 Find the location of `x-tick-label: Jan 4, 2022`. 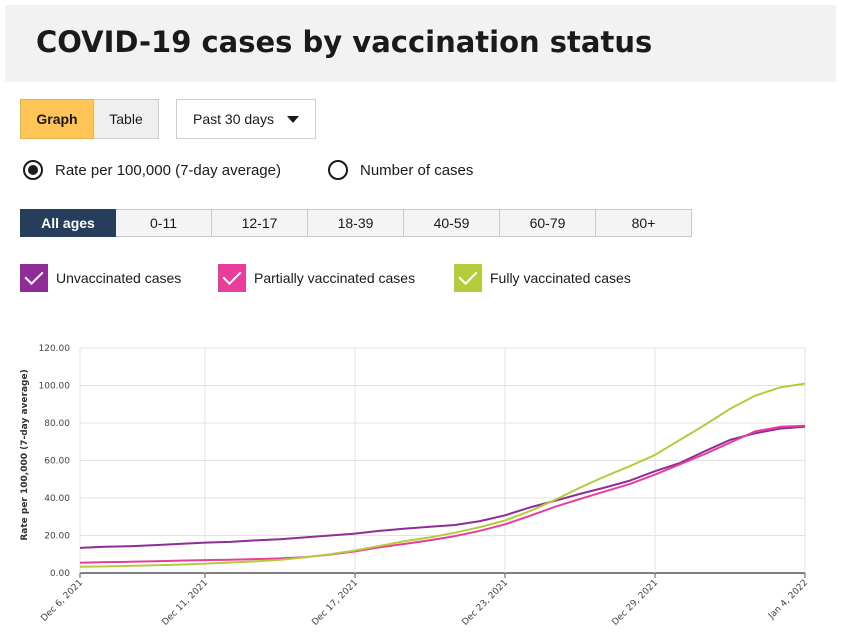

x-tick-label: Jan 4, 2022 is located at coordinates (788, 600).